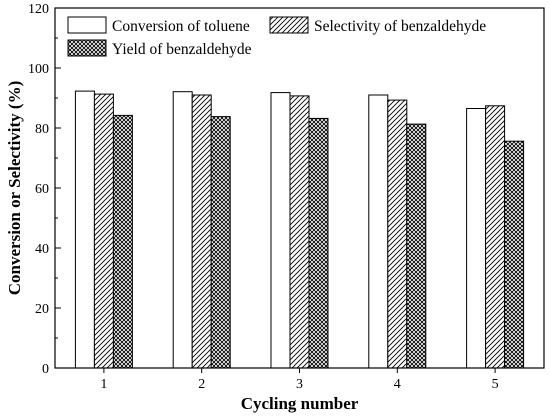 The width and height of the screenshot is (550, 416). I want to click on x-axis-title: Cycling number, so click(300, 403).